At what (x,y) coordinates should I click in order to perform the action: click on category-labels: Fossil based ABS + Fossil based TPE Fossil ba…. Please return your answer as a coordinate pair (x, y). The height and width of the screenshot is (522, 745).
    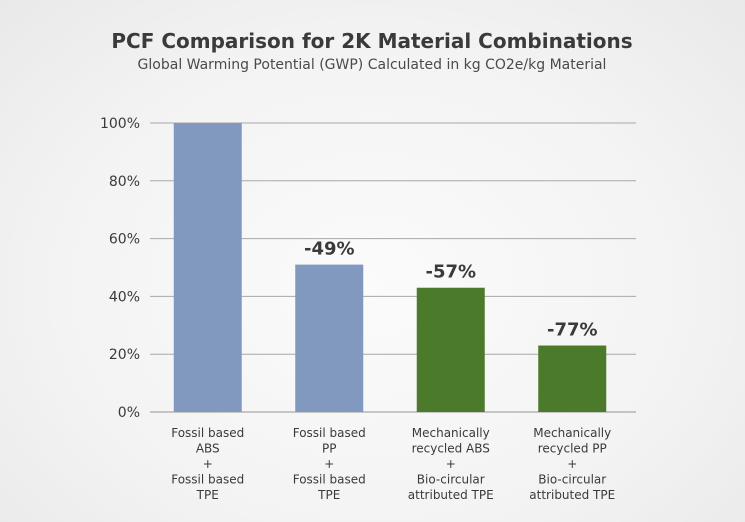
    Looking at the image, I should click on (393, 464).